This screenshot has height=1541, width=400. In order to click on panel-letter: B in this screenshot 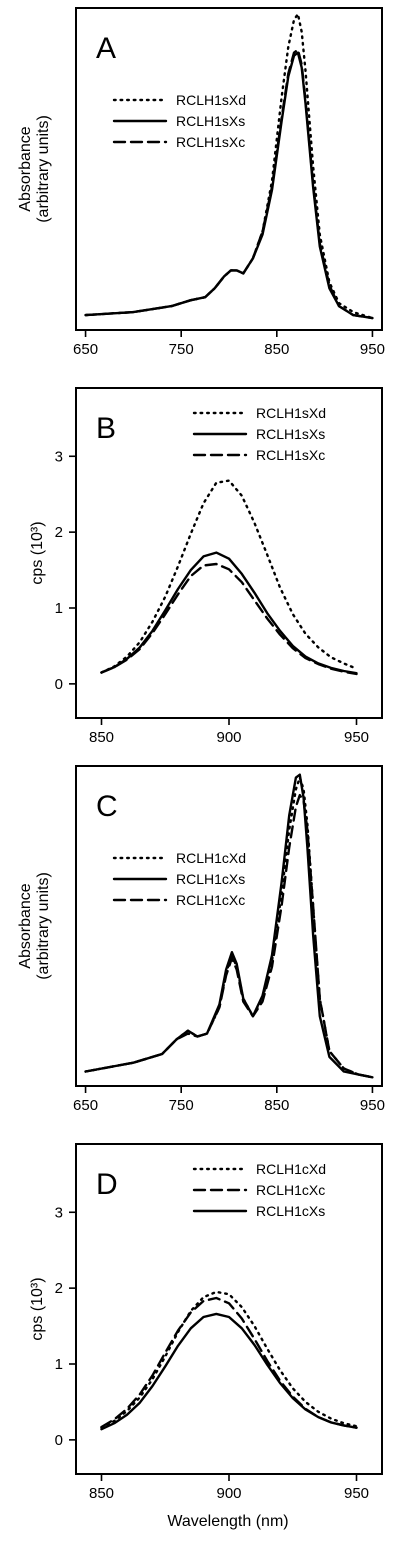, I will do `click(106, 428)`.